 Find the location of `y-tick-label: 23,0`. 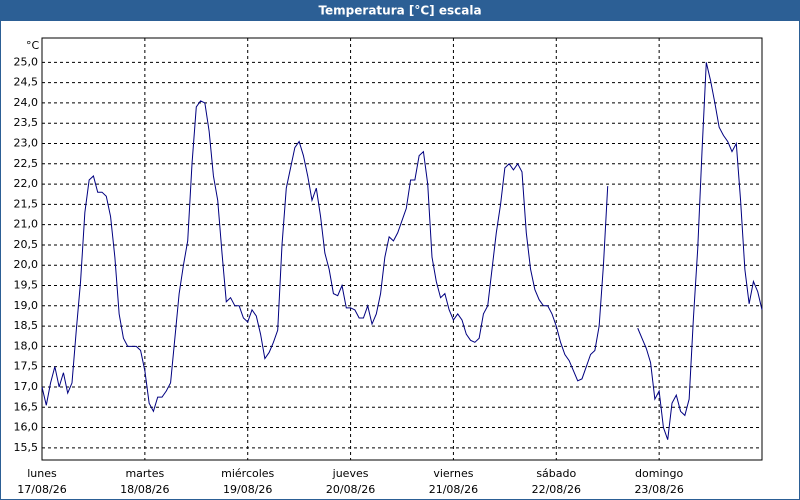

y-tick-label: 23,0 is located at coordinates (26, 143).